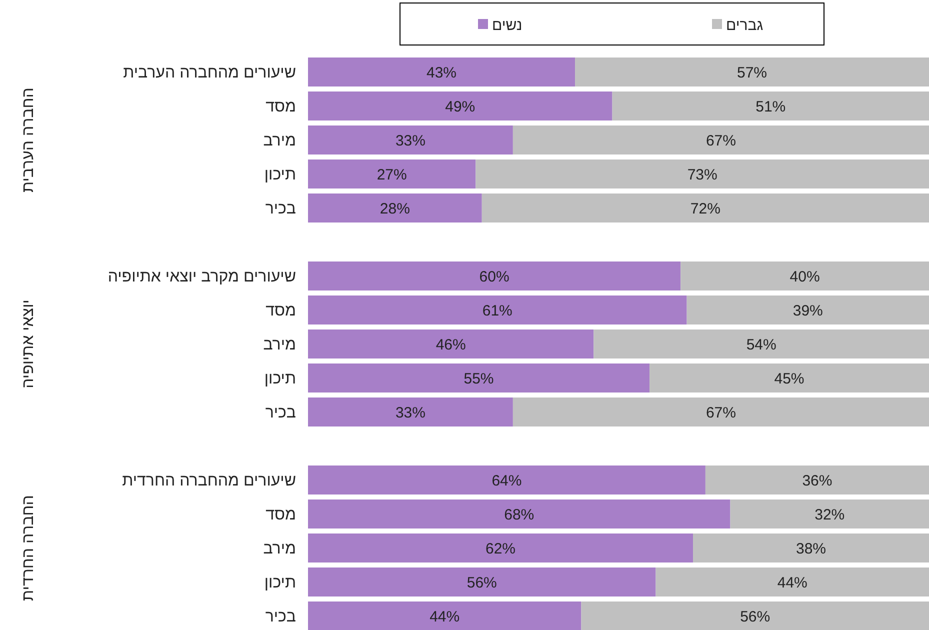  I want to click on data-label: 27%, so click(391, 175).